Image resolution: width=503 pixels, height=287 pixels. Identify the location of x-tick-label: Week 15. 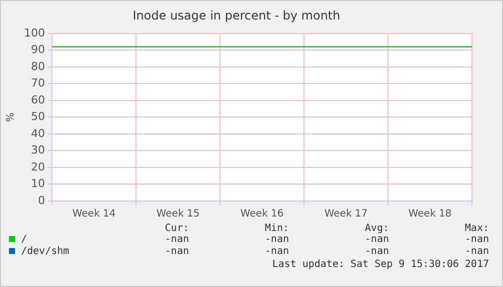
(178, 214).